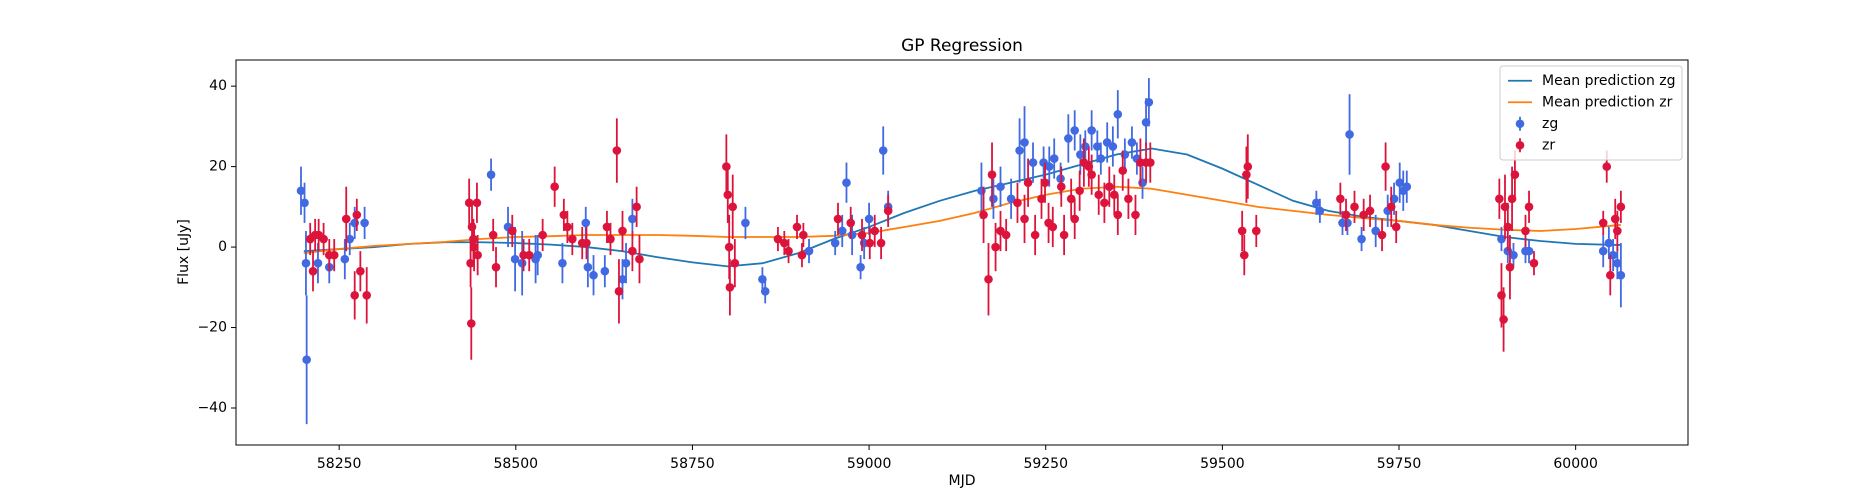 Image resolution: width=1875 pixels, height=500 pixels. I want to click on y-tick-label: 20, so click(218, 167).